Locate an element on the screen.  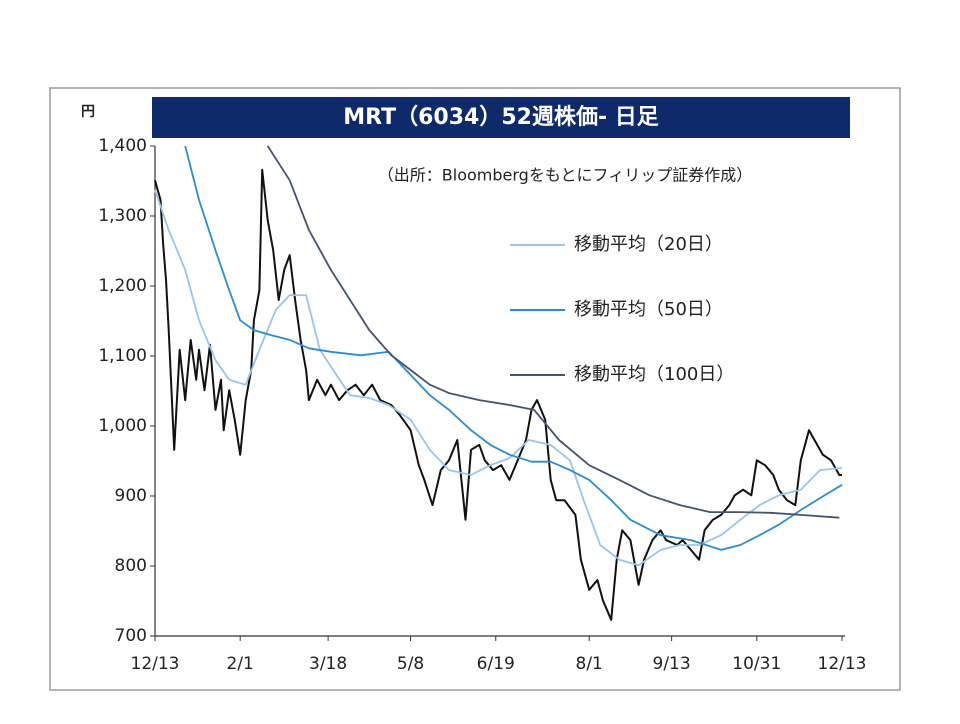
x-tick-label: 10/31 is located at coordinates (756, 664).